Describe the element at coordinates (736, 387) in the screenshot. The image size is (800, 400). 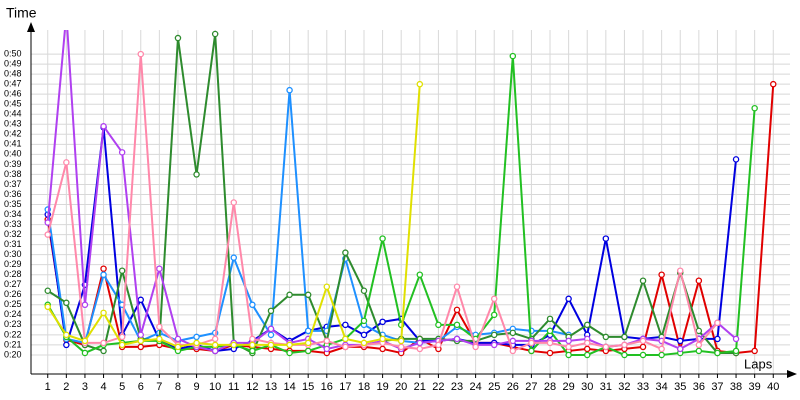
I see `x-tick-label: 38` at that location.